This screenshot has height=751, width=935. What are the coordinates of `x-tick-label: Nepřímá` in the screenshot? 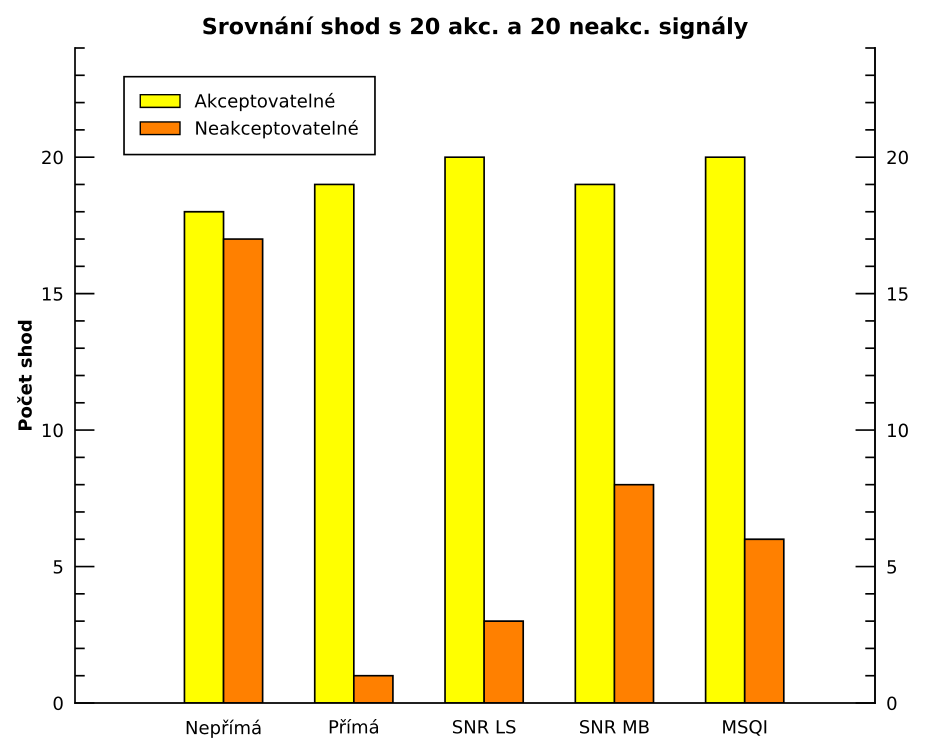 It's located at (223, 729).